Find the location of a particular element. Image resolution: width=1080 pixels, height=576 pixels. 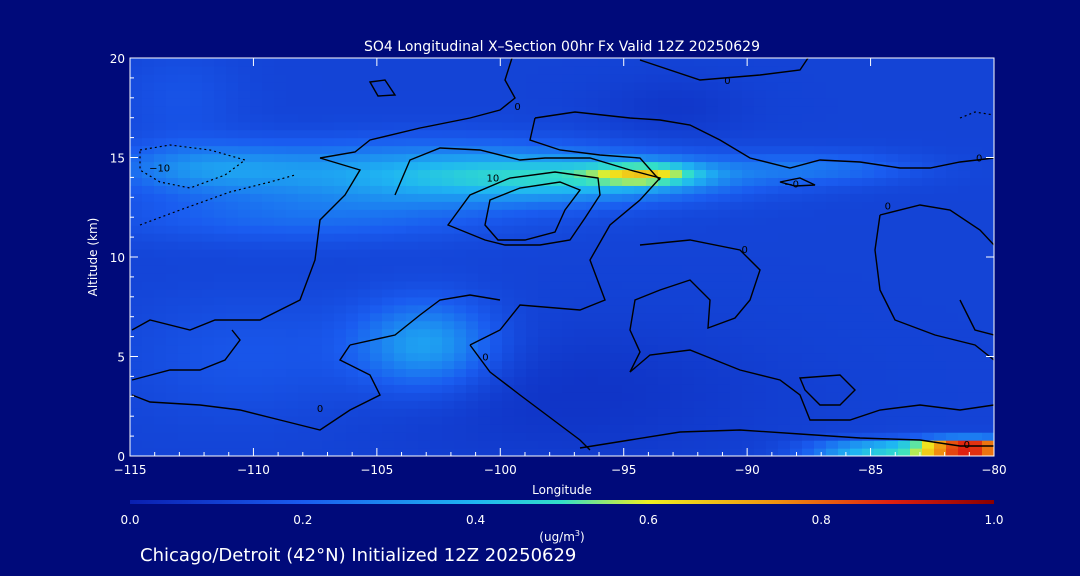

y-tick-label: 10 is located at coordinates (117, 258).